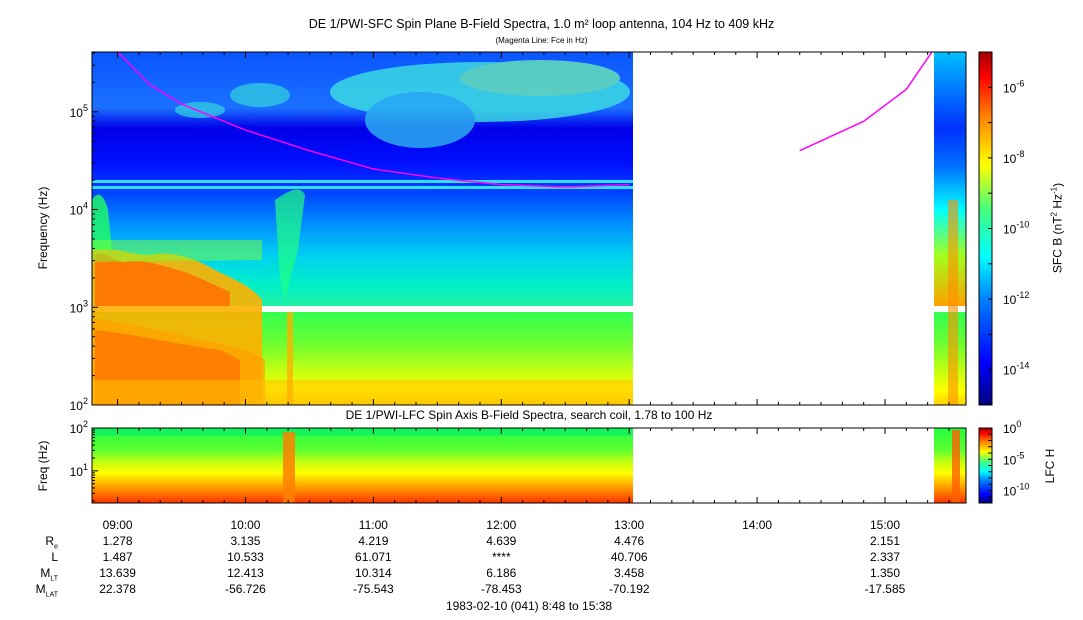 This screenshot has width=1083, height=620. Describe the element at coordinates (373, 525) in the screenshot. I see `time-tick-label: 11:00` at that location.